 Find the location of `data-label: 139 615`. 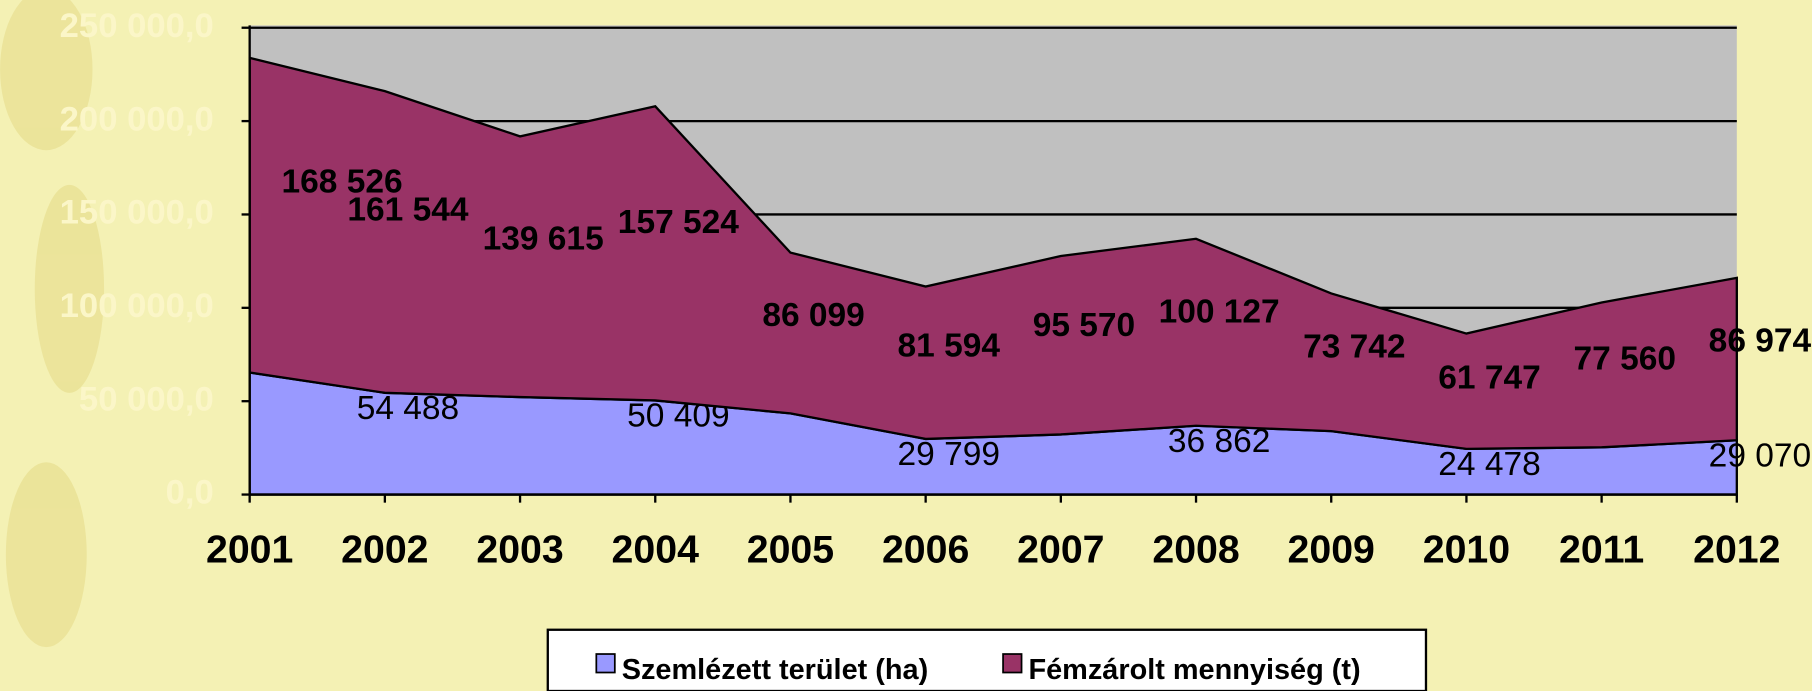

data-label: 139 615 is located at coordinates (543, 239).